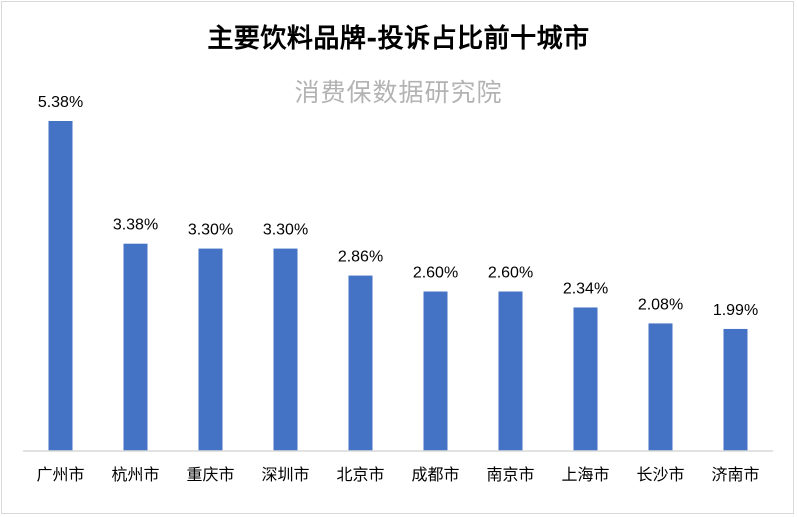 Image resolution: width=797 pixels, height=517 pixels. What do you see at coordinates (60, 102) in the screenshot?
I see `value-label: 5.38%` at bounding box center [60, 102].